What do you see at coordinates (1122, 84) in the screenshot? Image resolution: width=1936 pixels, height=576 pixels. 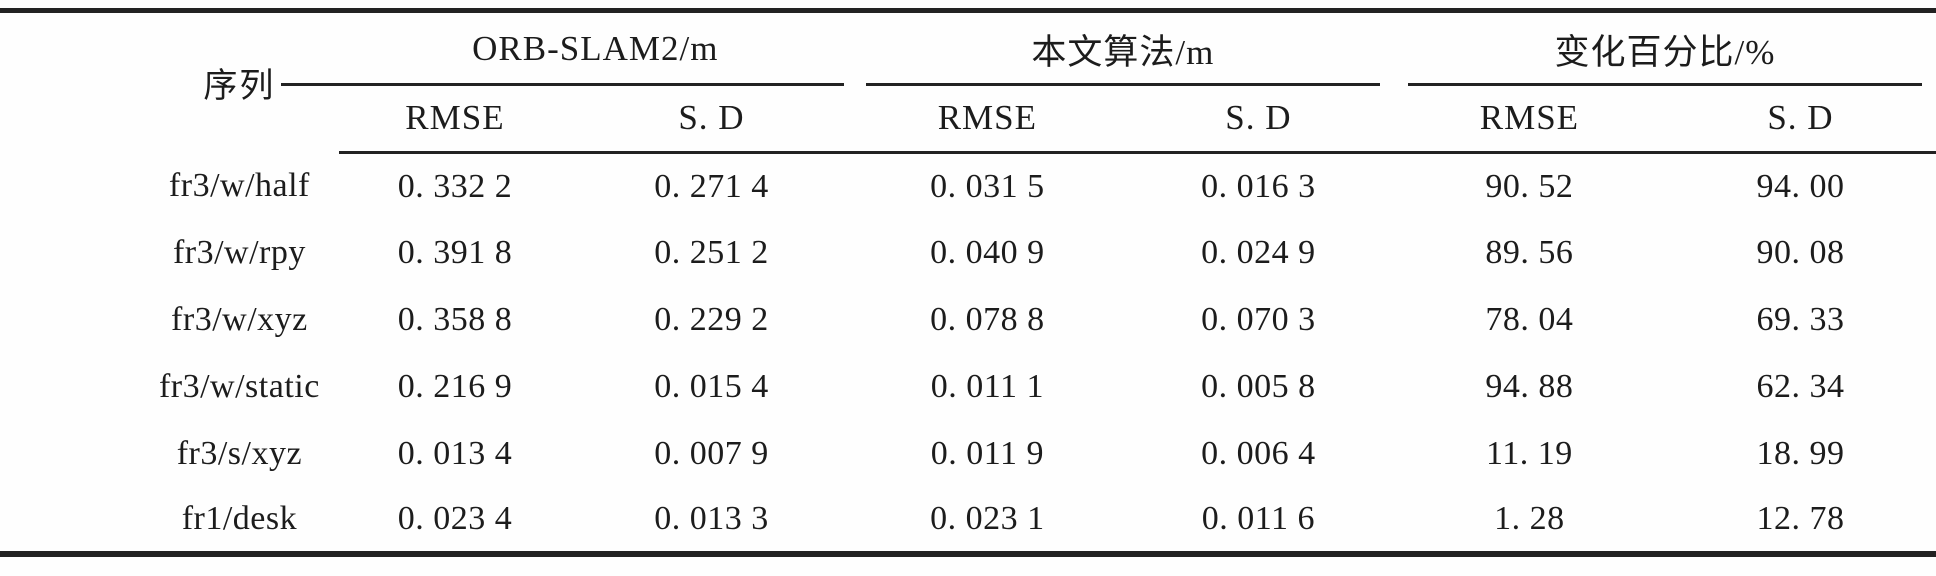 I see `group-rule-proposed` at bounding box center [1122, 84].